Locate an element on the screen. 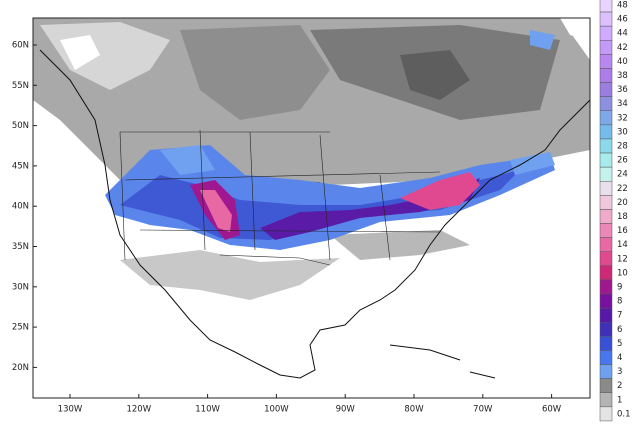  colorbar-label: 26 is located at coordinates (622, 161).